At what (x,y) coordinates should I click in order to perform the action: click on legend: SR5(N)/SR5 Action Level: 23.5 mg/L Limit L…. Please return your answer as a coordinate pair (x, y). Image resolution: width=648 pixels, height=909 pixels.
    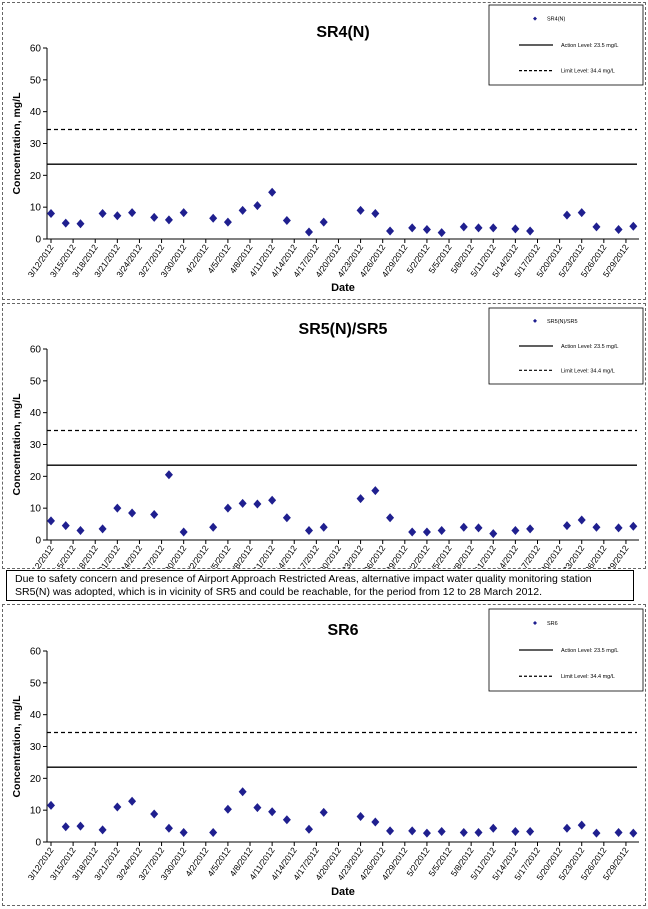
    Looking at the image, I should click on (566, 346).